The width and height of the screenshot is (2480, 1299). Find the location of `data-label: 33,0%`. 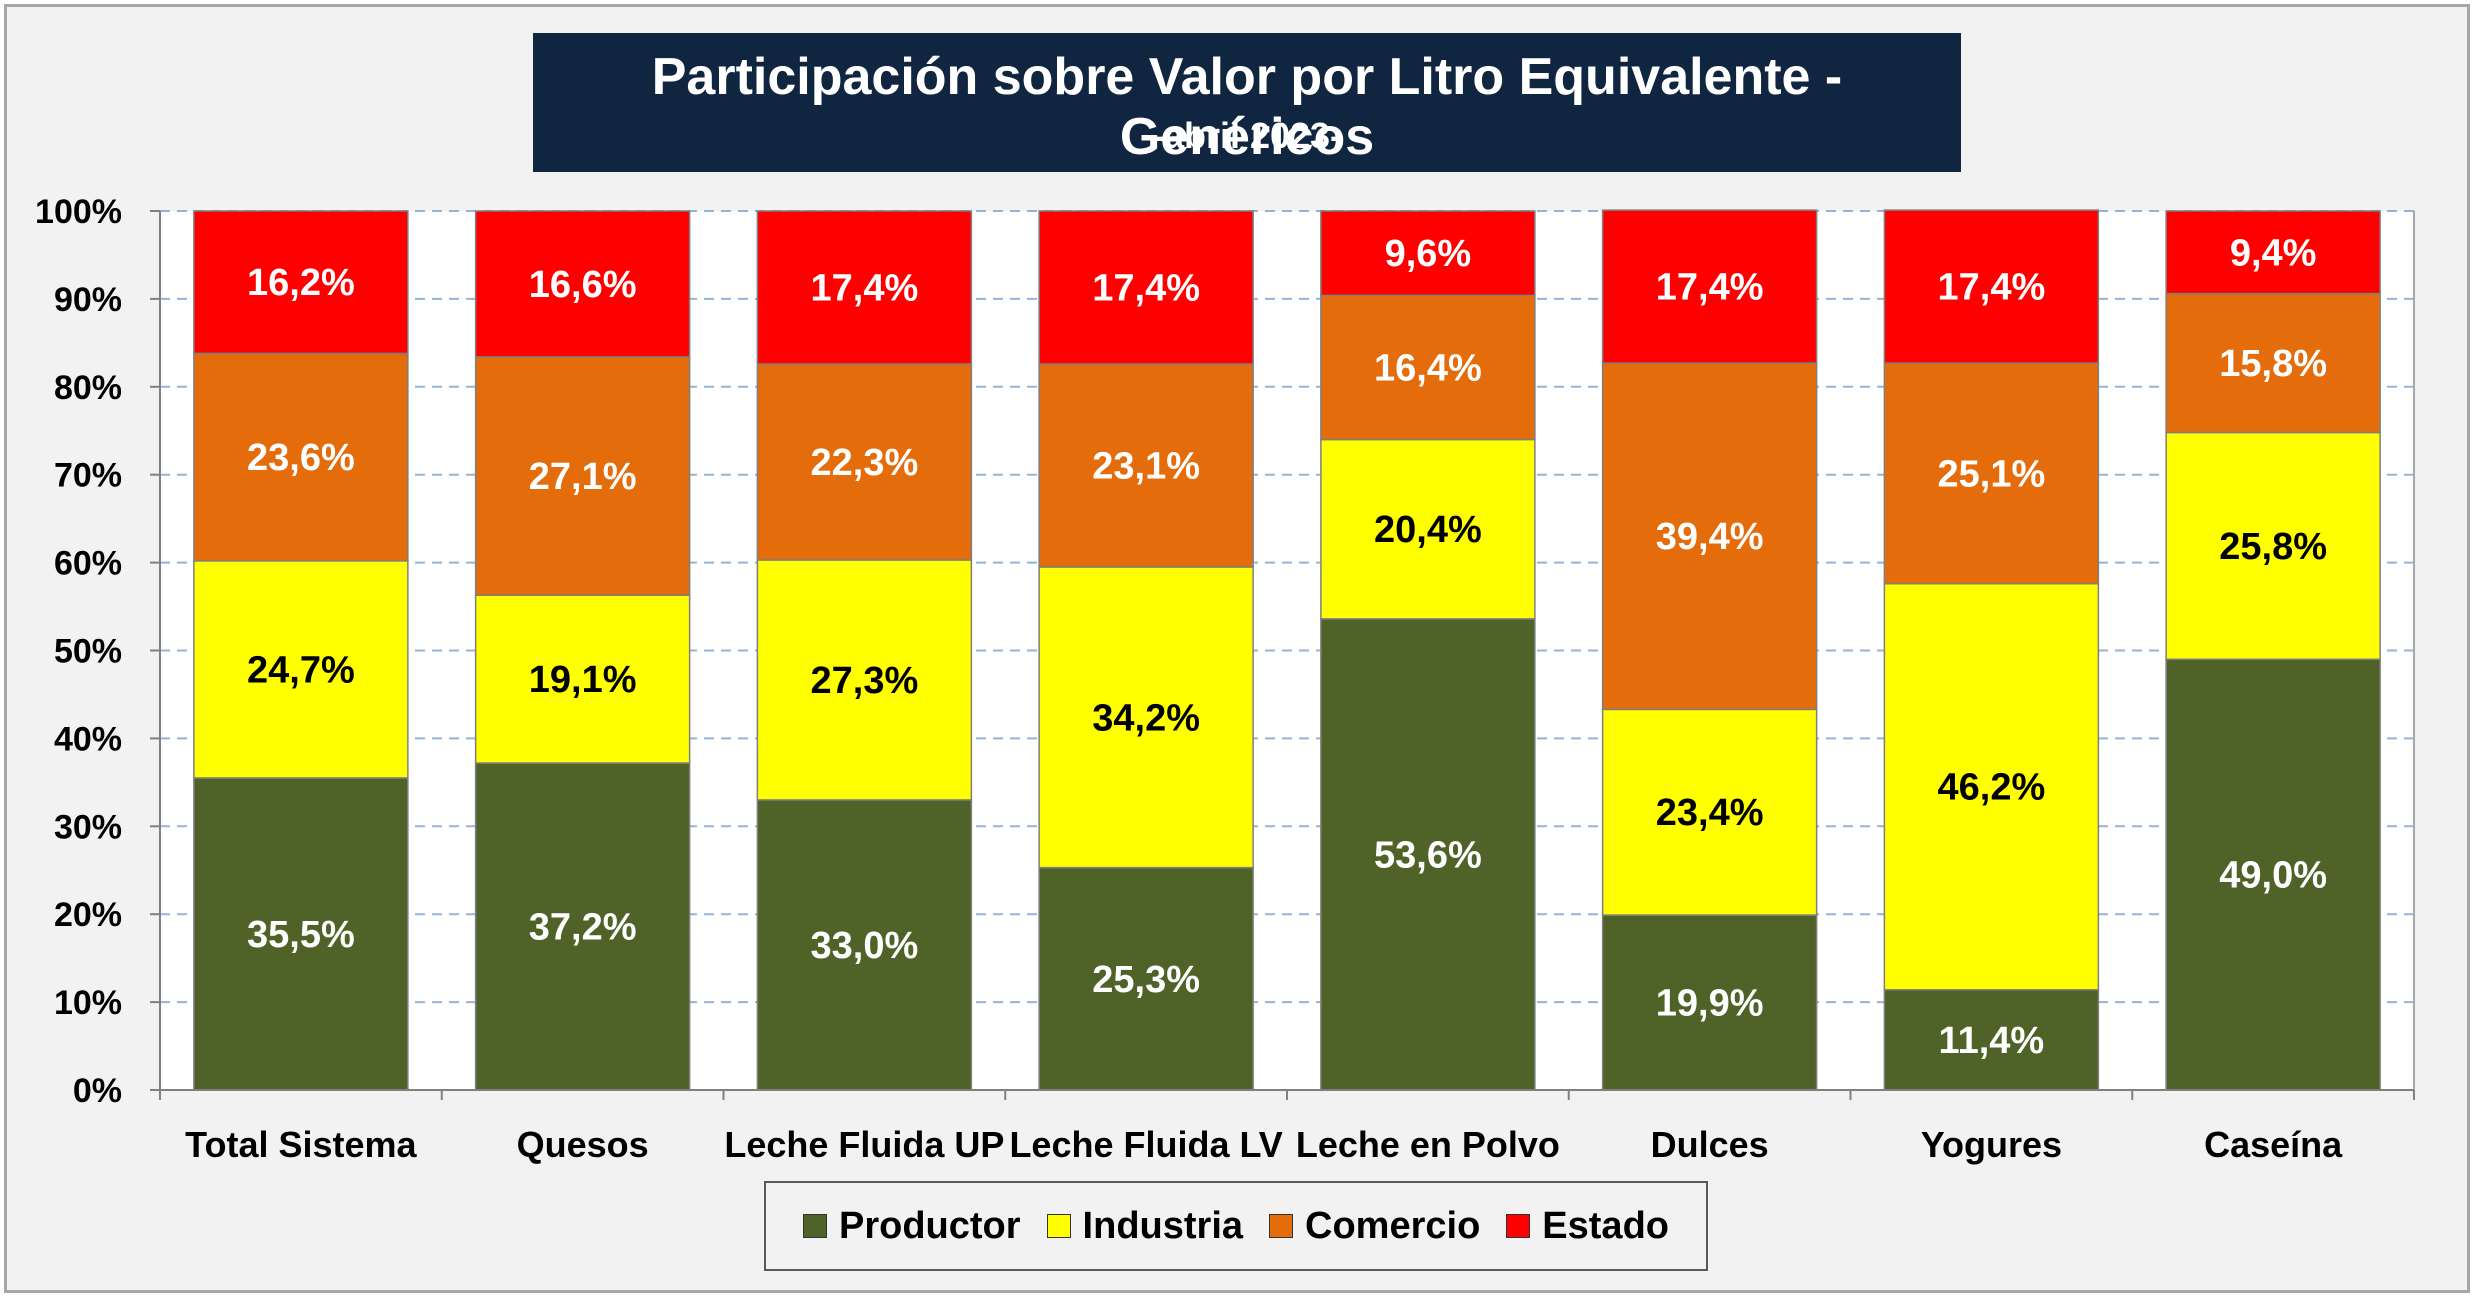

data-label: 33,0% is located at coordinates (865, 946).